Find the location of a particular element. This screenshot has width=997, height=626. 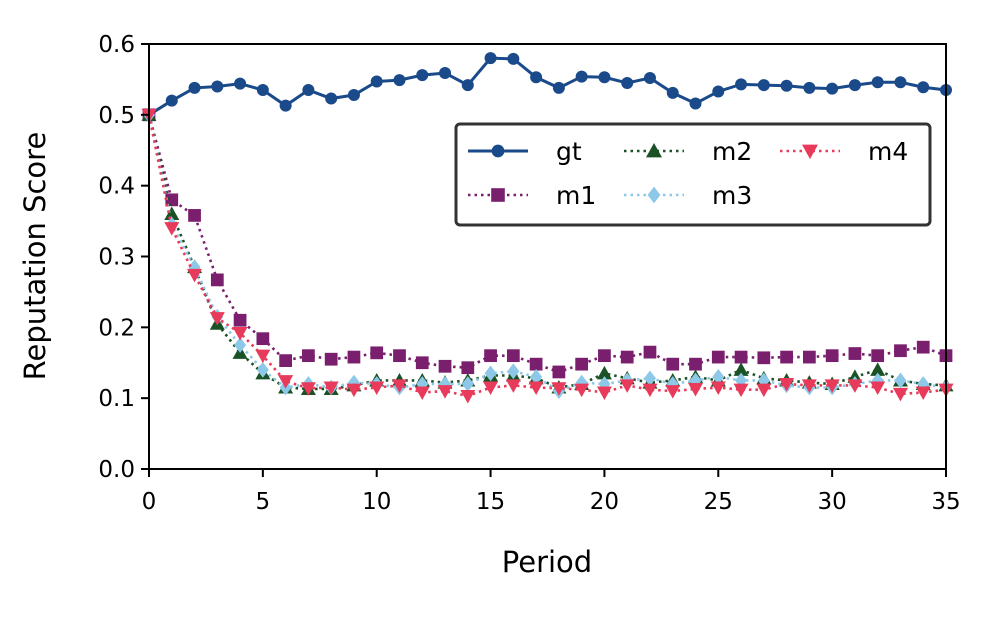

y-tick-label: 0.3 is located at coordinates (116, 258).